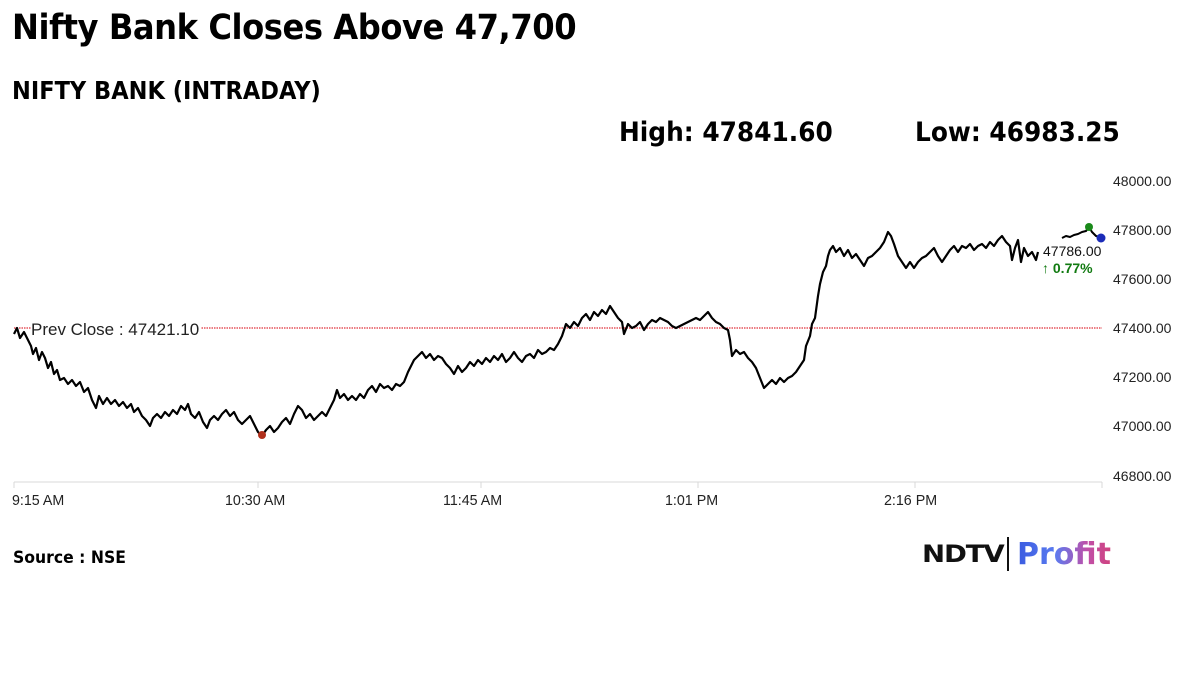  What do you see at coordinates (1142, 476) in the screenshot?
I see `y-tick: 46800.00` at bounding box center [1142, 476].